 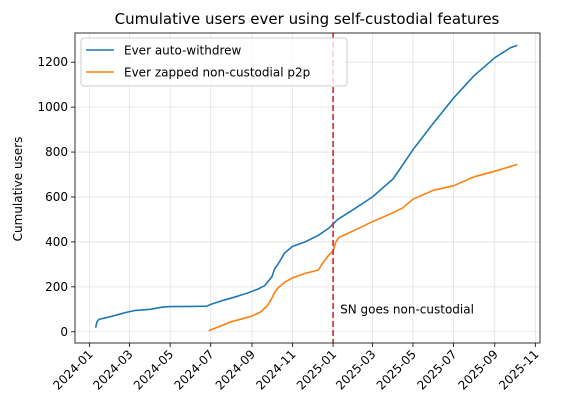 What do you see at coordinates (396, 369) in the screenshot?
I see `x-tick-label: 2025-05` at bounding box center [396, 369].